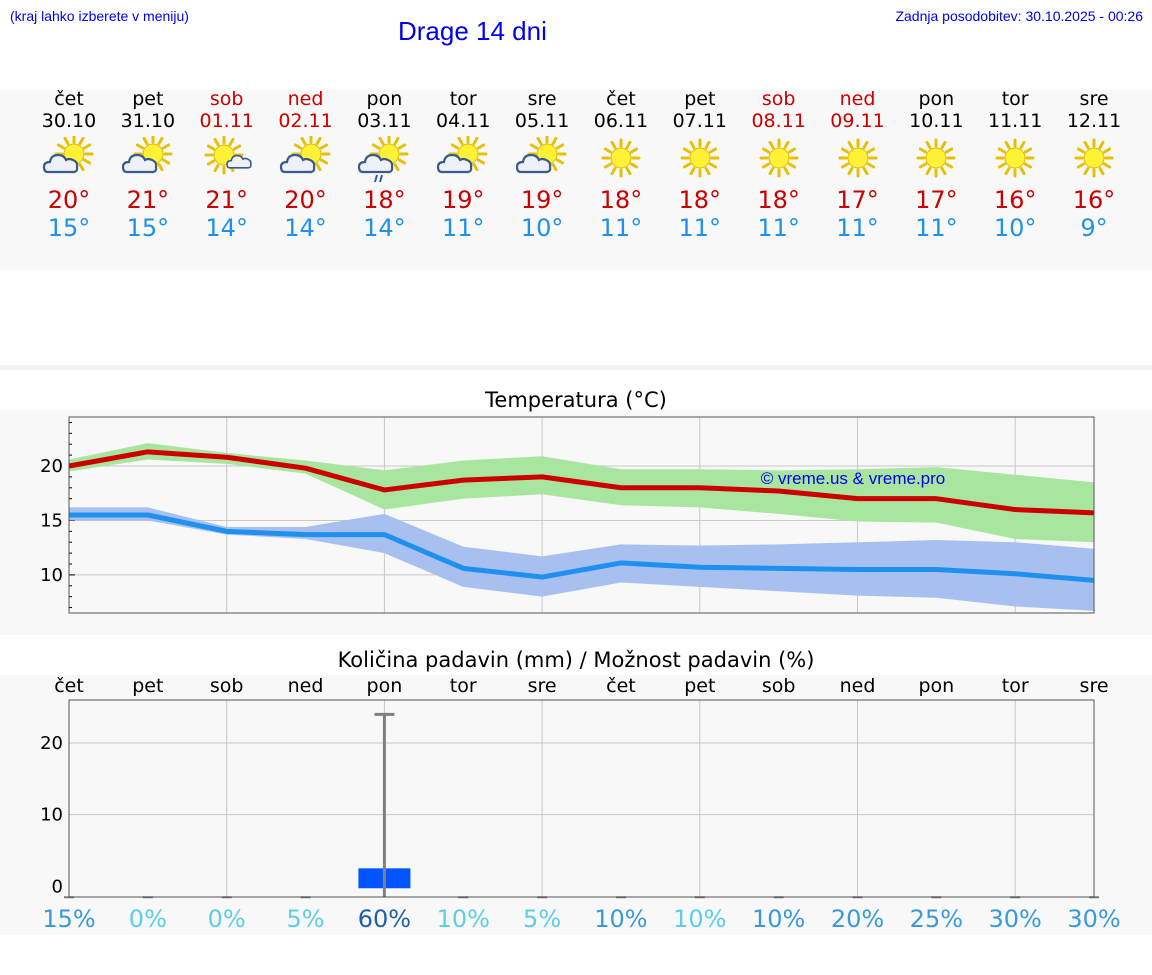 The height and width of the screenshot is (975, 1152). Describe the element at coordinates (226, 121) in the screenshot. I see `day-date: 01.11` at that location.